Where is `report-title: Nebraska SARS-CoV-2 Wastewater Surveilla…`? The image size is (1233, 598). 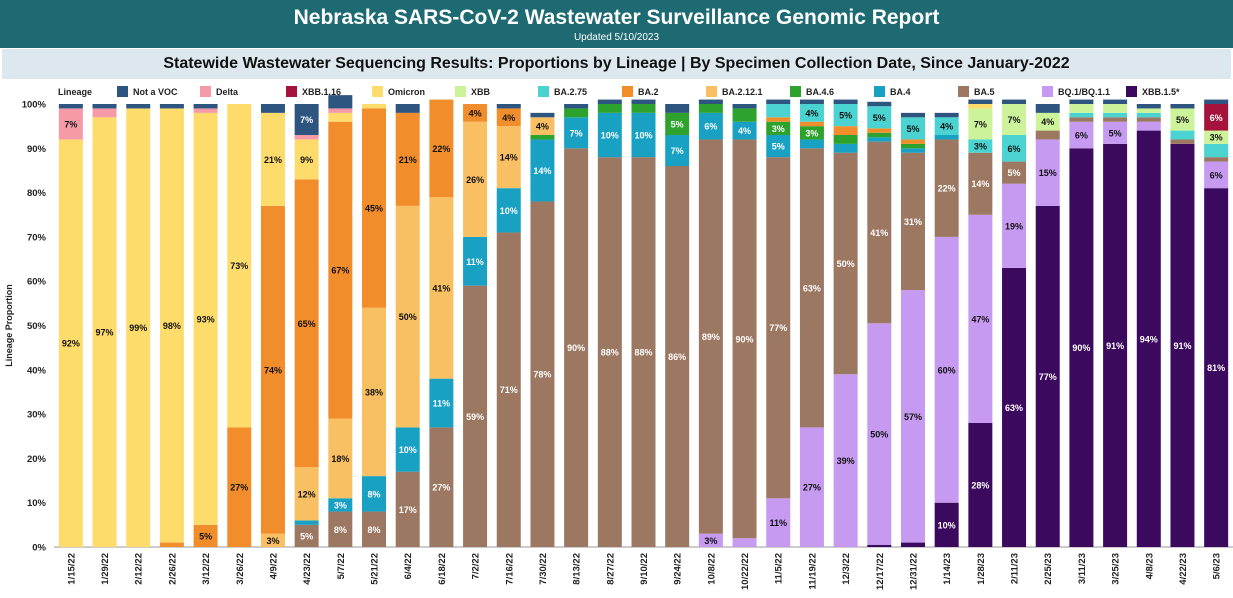 report-title: Nebraska SARS-CoV-2 Wastewater Surveilla… is located at coordinates (616, 17).